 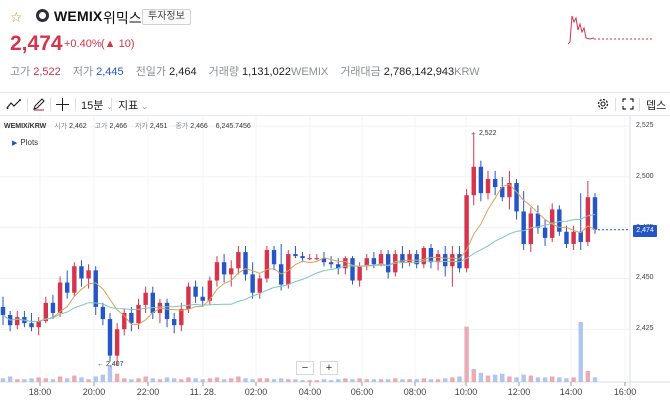 I want to click on expand-triangle-icon: ▶, so click(x=15, y=143).